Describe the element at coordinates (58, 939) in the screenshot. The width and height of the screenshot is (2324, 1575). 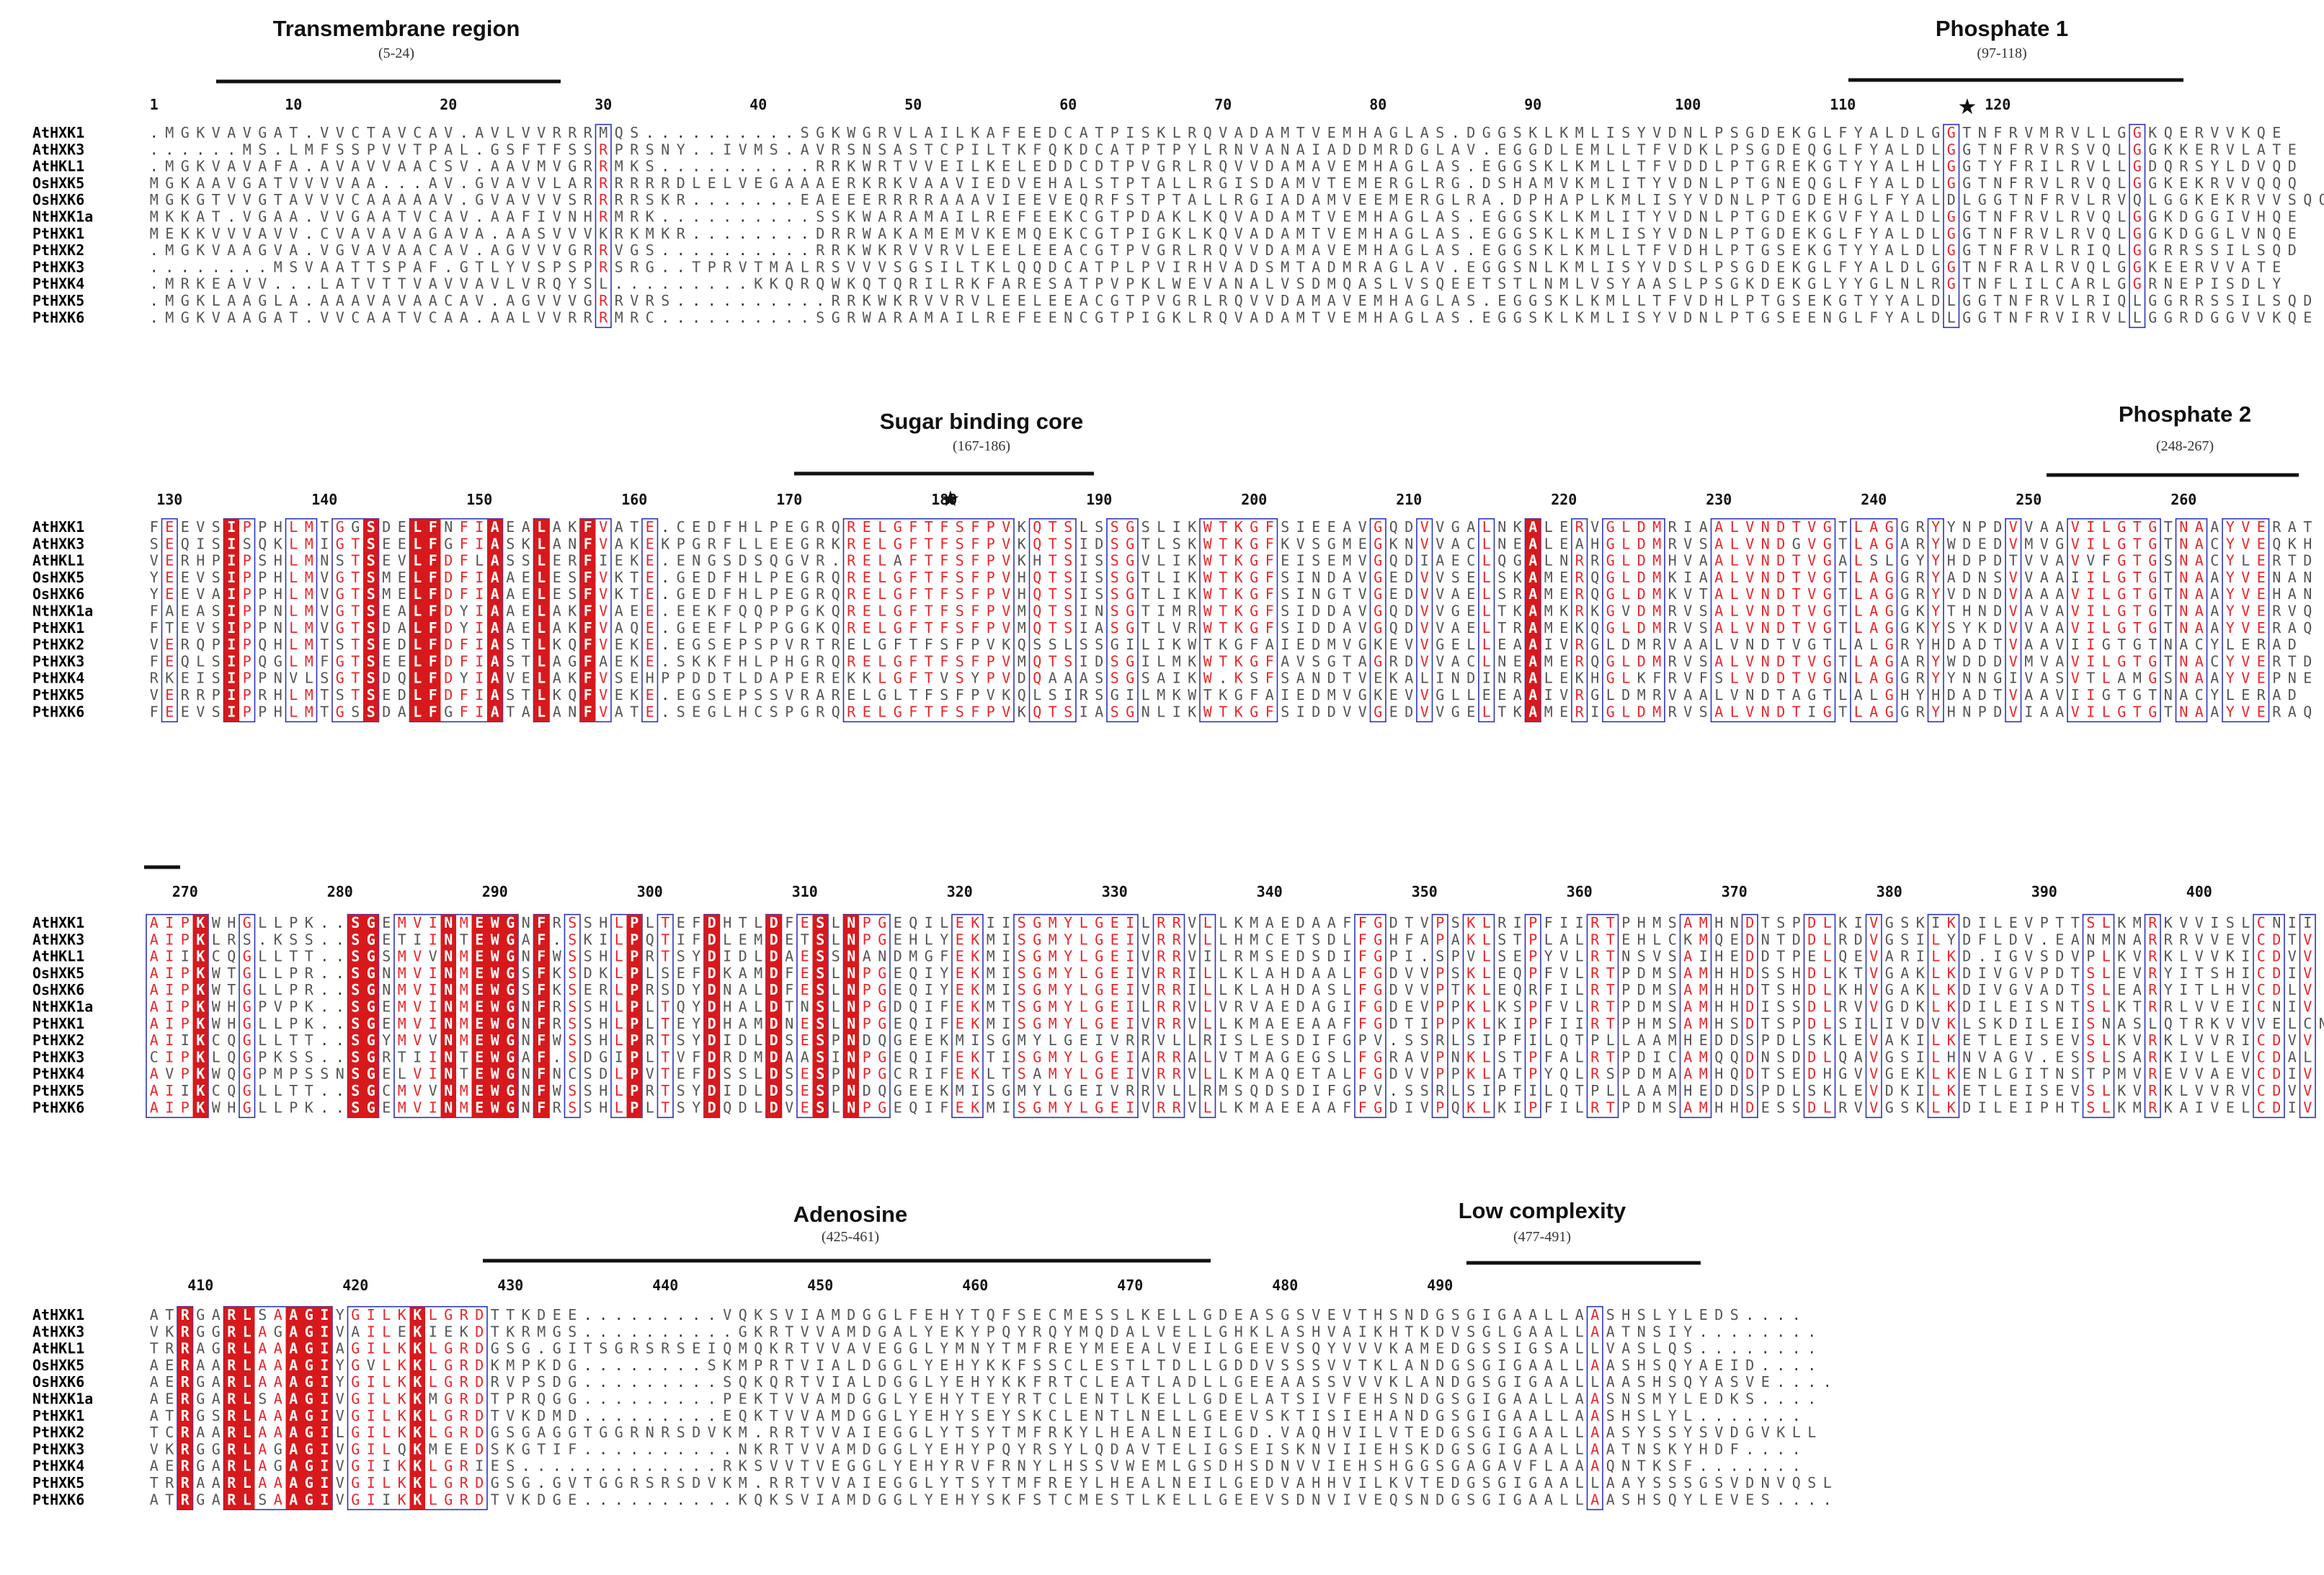
I see `sequence-name: AtHXK3` at that location.